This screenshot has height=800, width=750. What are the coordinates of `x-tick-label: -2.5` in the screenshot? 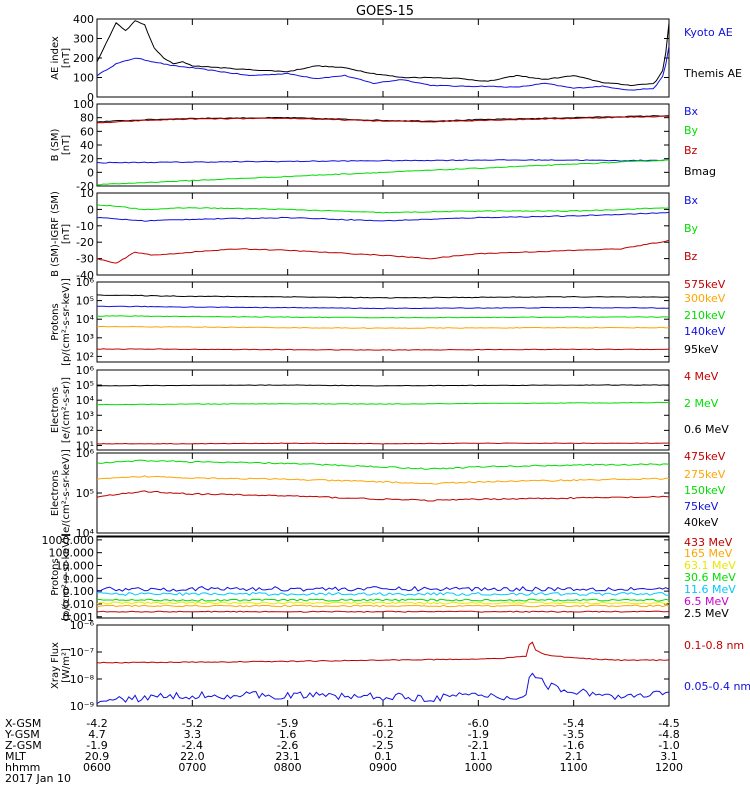 It's located at (382, 745).